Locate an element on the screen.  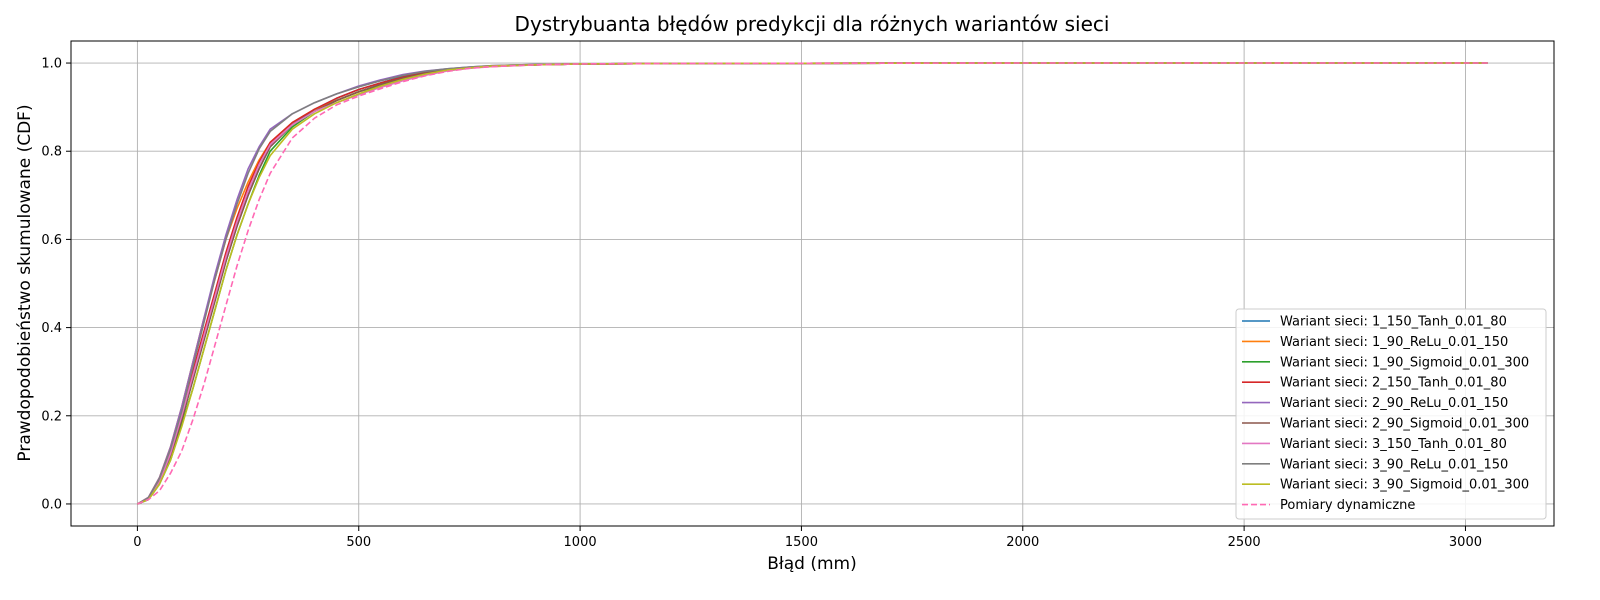
legend-item: Pomiary dynamiczne is located at coordinates (1328, 505).